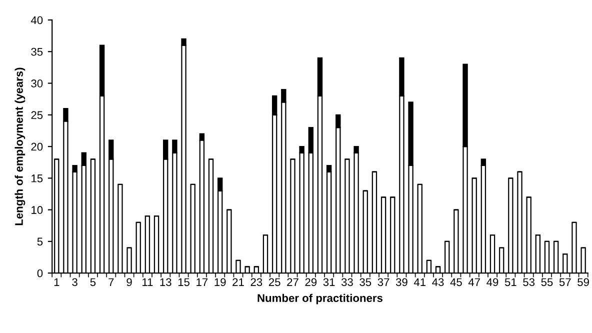  Describe the element at coordinates (474, 282) in the screenshot. I see `x-tick-label: 47` at that location.